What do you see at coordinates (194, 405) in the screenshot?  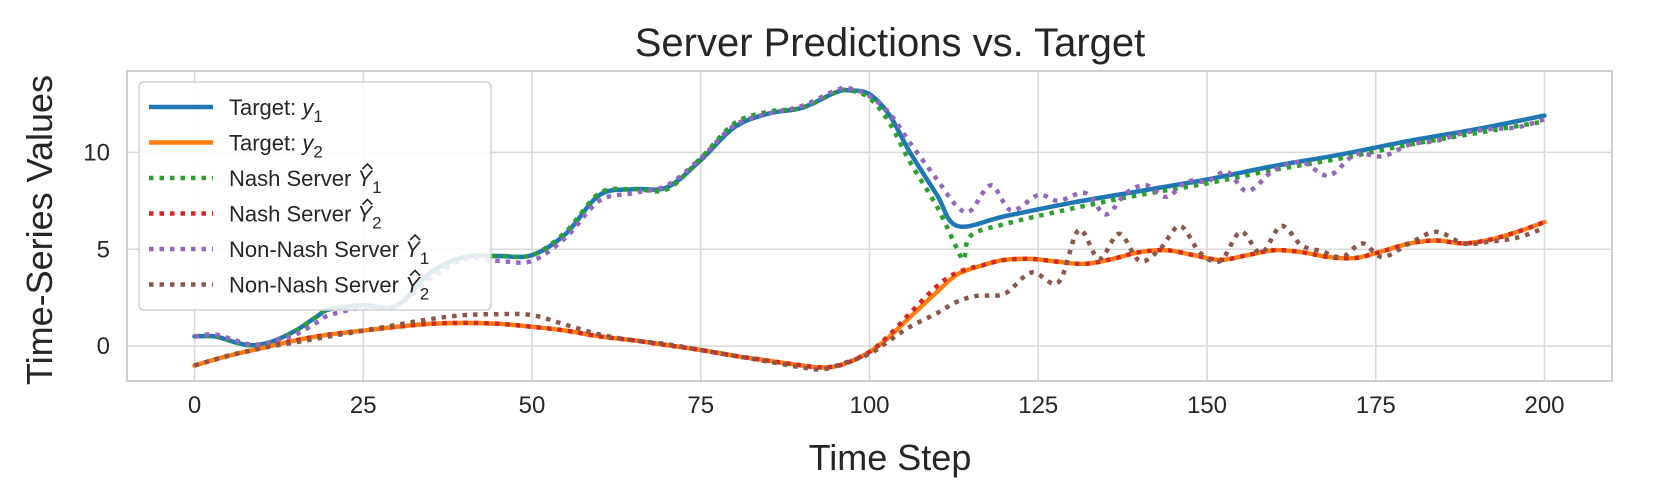 I see `x-tick-label: 0` at bounding box center [194, 405].